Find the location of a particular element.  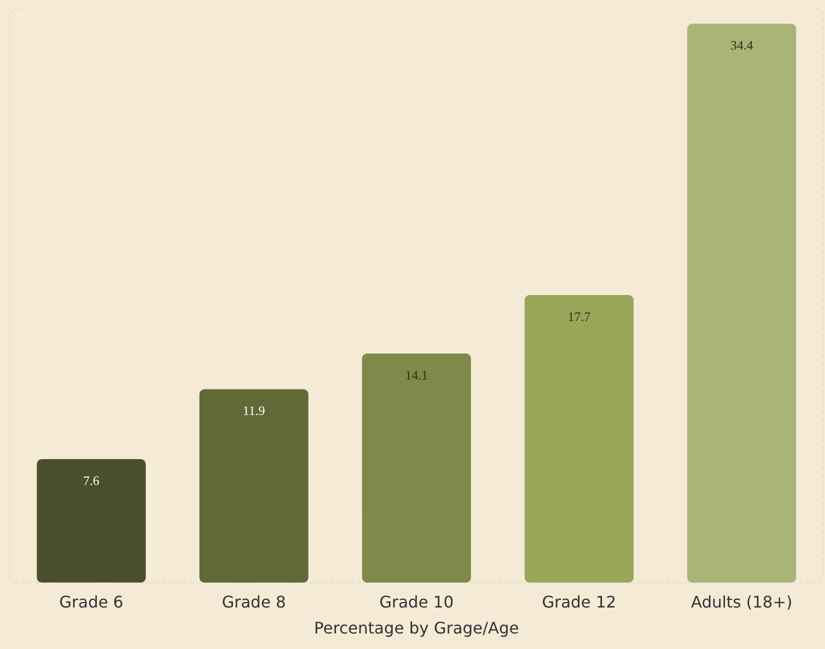

x-tick-label: Grade 8 is located at coordinates (254, 602).